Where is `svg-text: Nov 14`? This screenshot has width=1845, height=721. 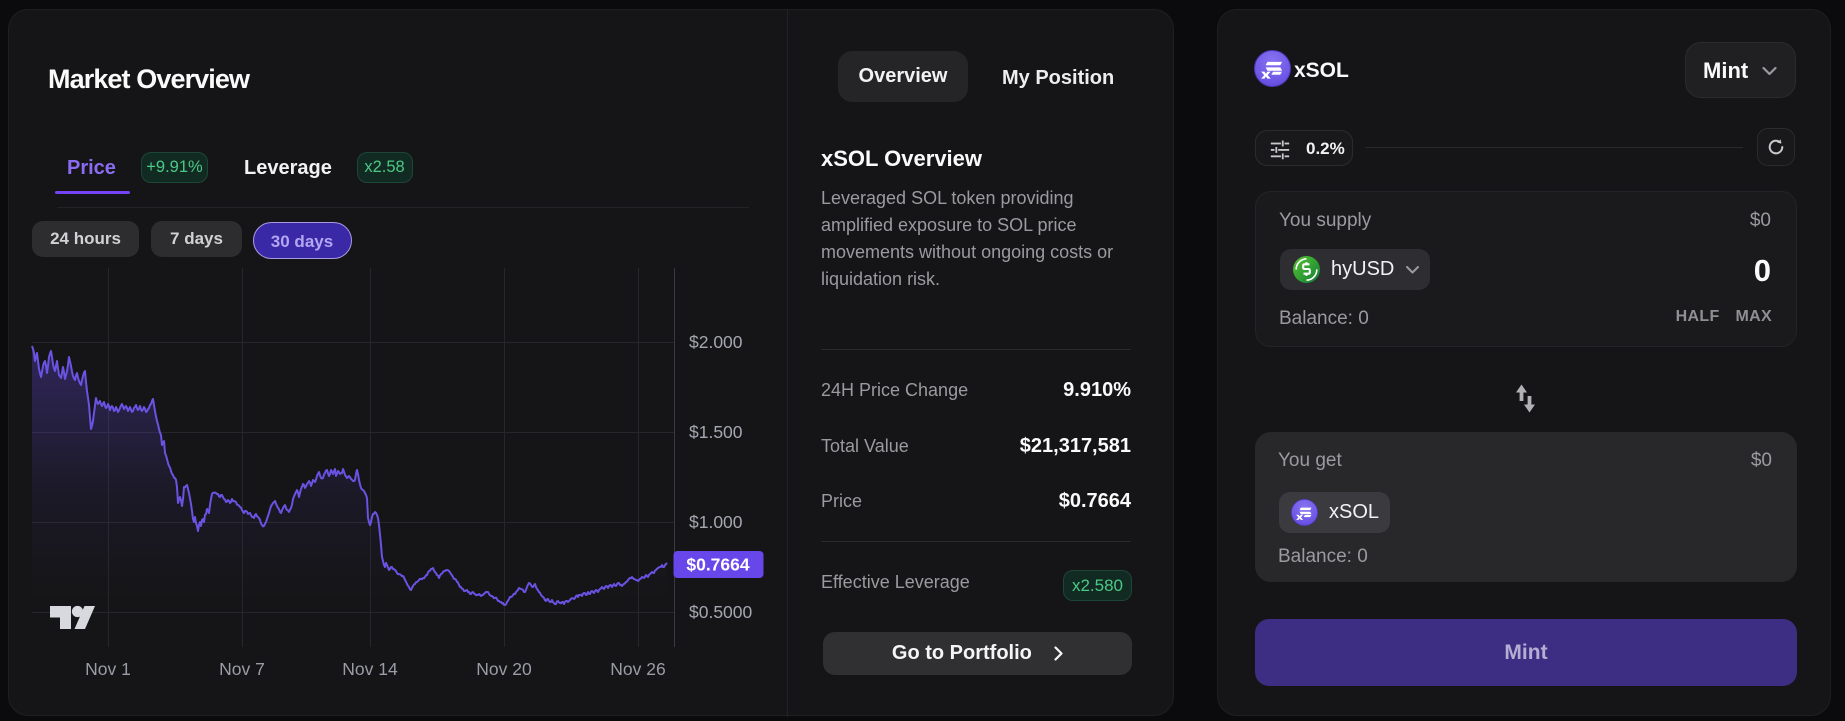
svg-text: Nov 14 is located at coordinates (370, 669).